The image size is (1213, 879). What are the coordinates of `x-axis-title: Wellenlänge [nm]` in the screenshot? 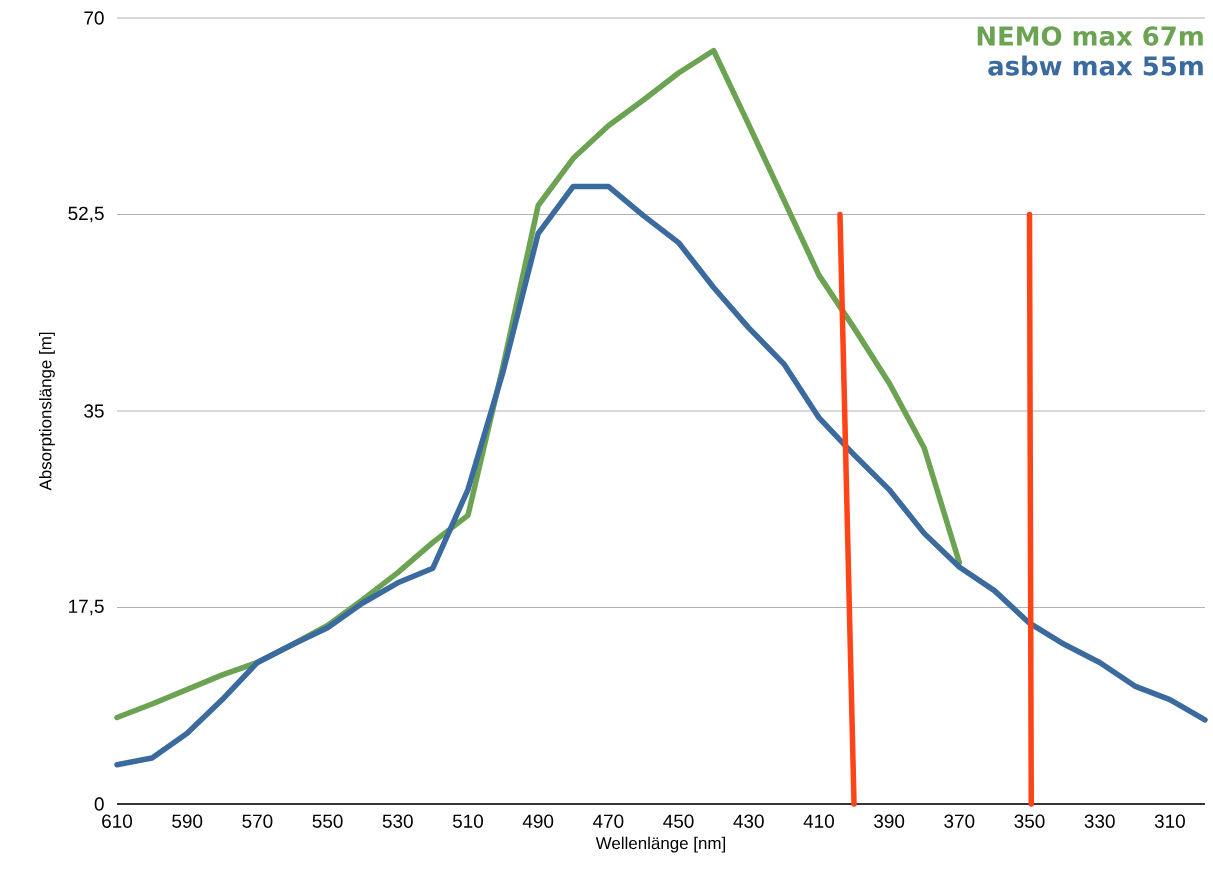 It's located at (660, 844).